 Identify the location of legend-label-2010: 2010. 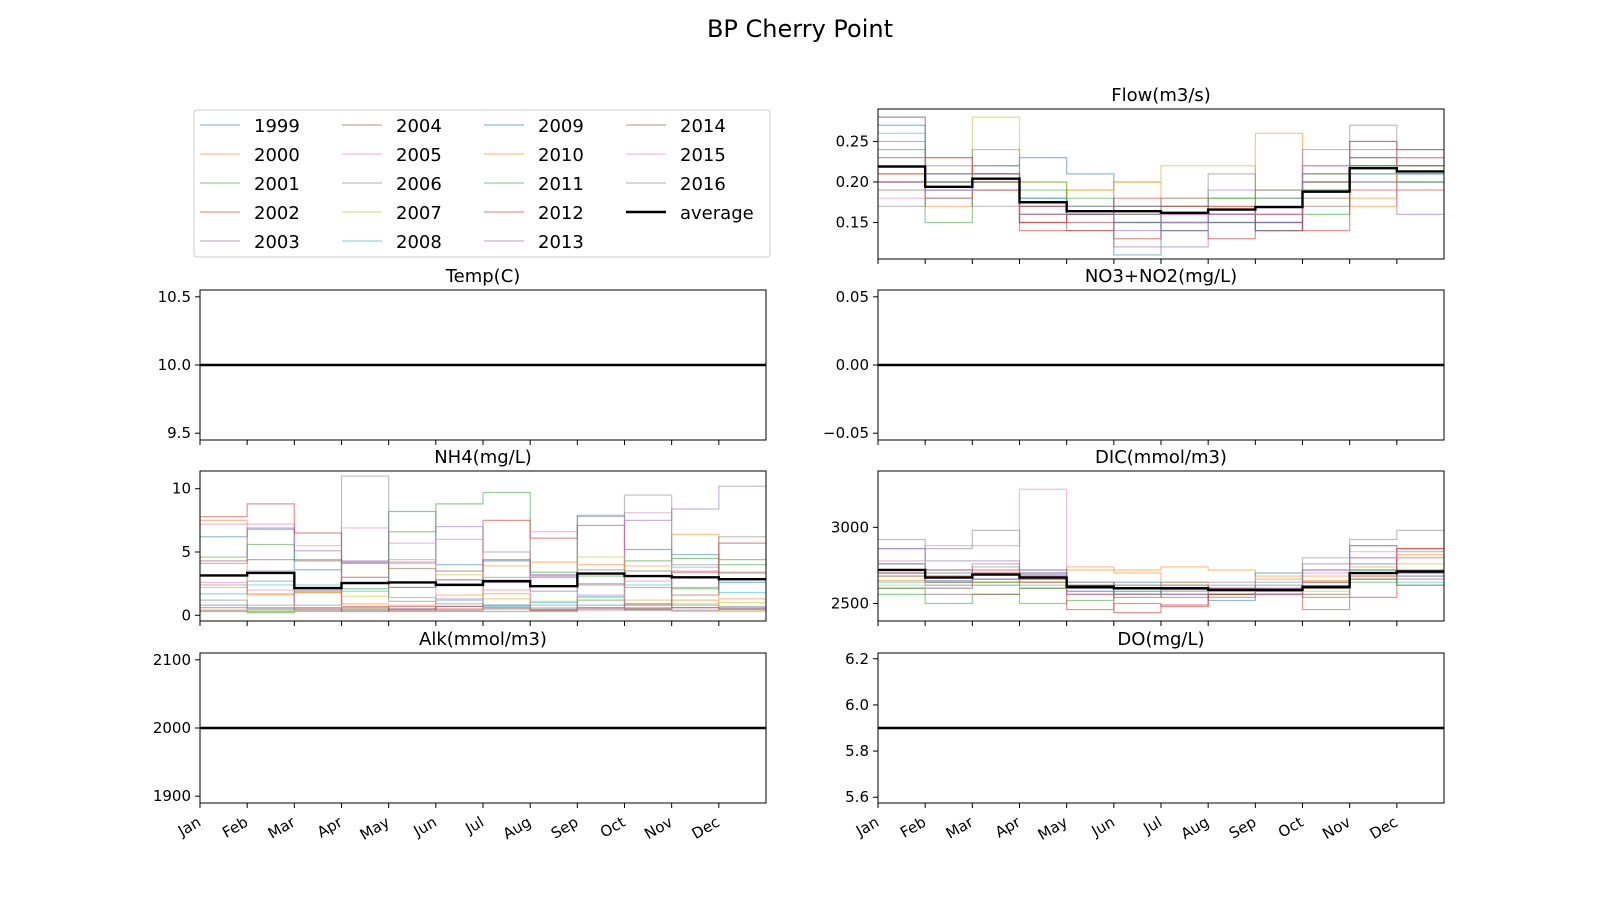
(561, 155).